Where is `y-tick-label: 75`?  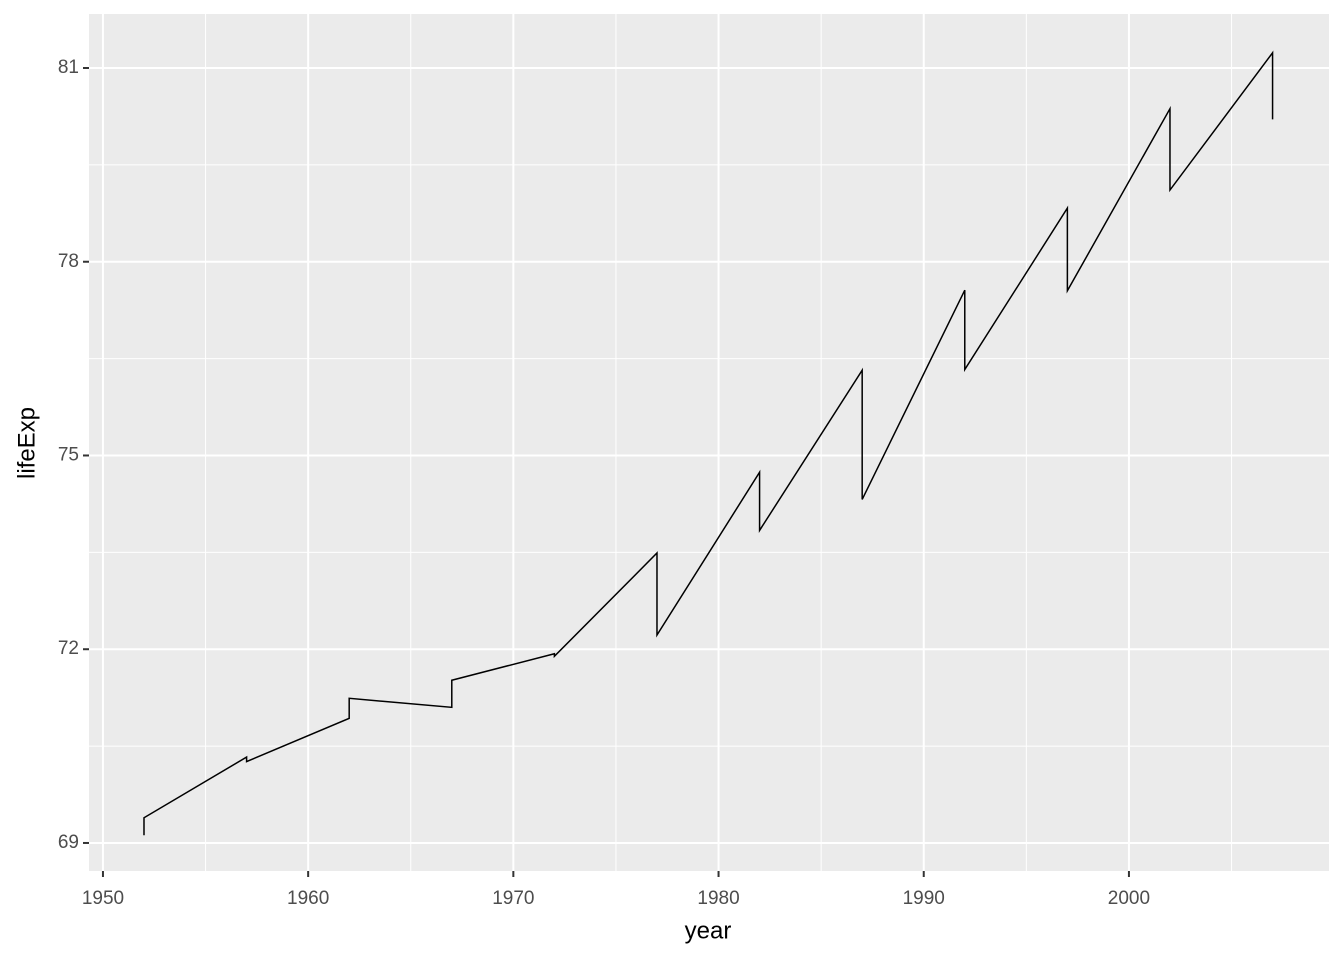
y-tick-label: 75 is located at coordinates (68, 454).